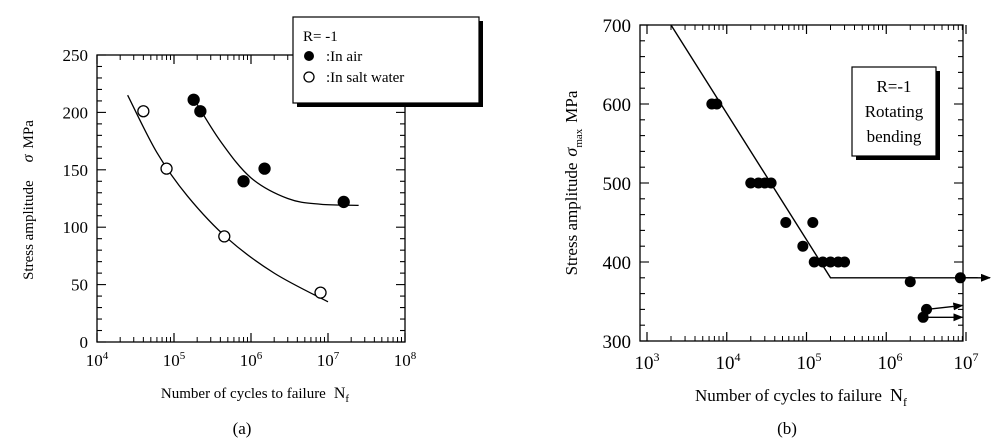  Describe the element at coordinates (76, 170) in the screenshot. I see `y-tick-label: 150` at that location.